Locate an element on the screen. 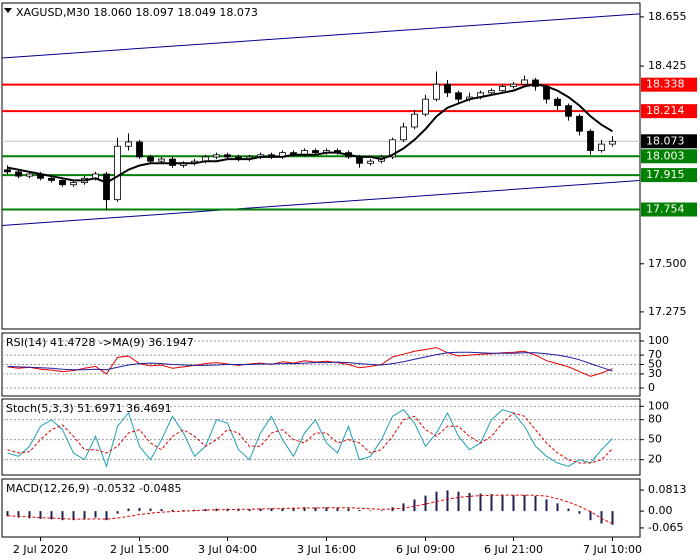  signal-line is located at coordinates (310, 509).